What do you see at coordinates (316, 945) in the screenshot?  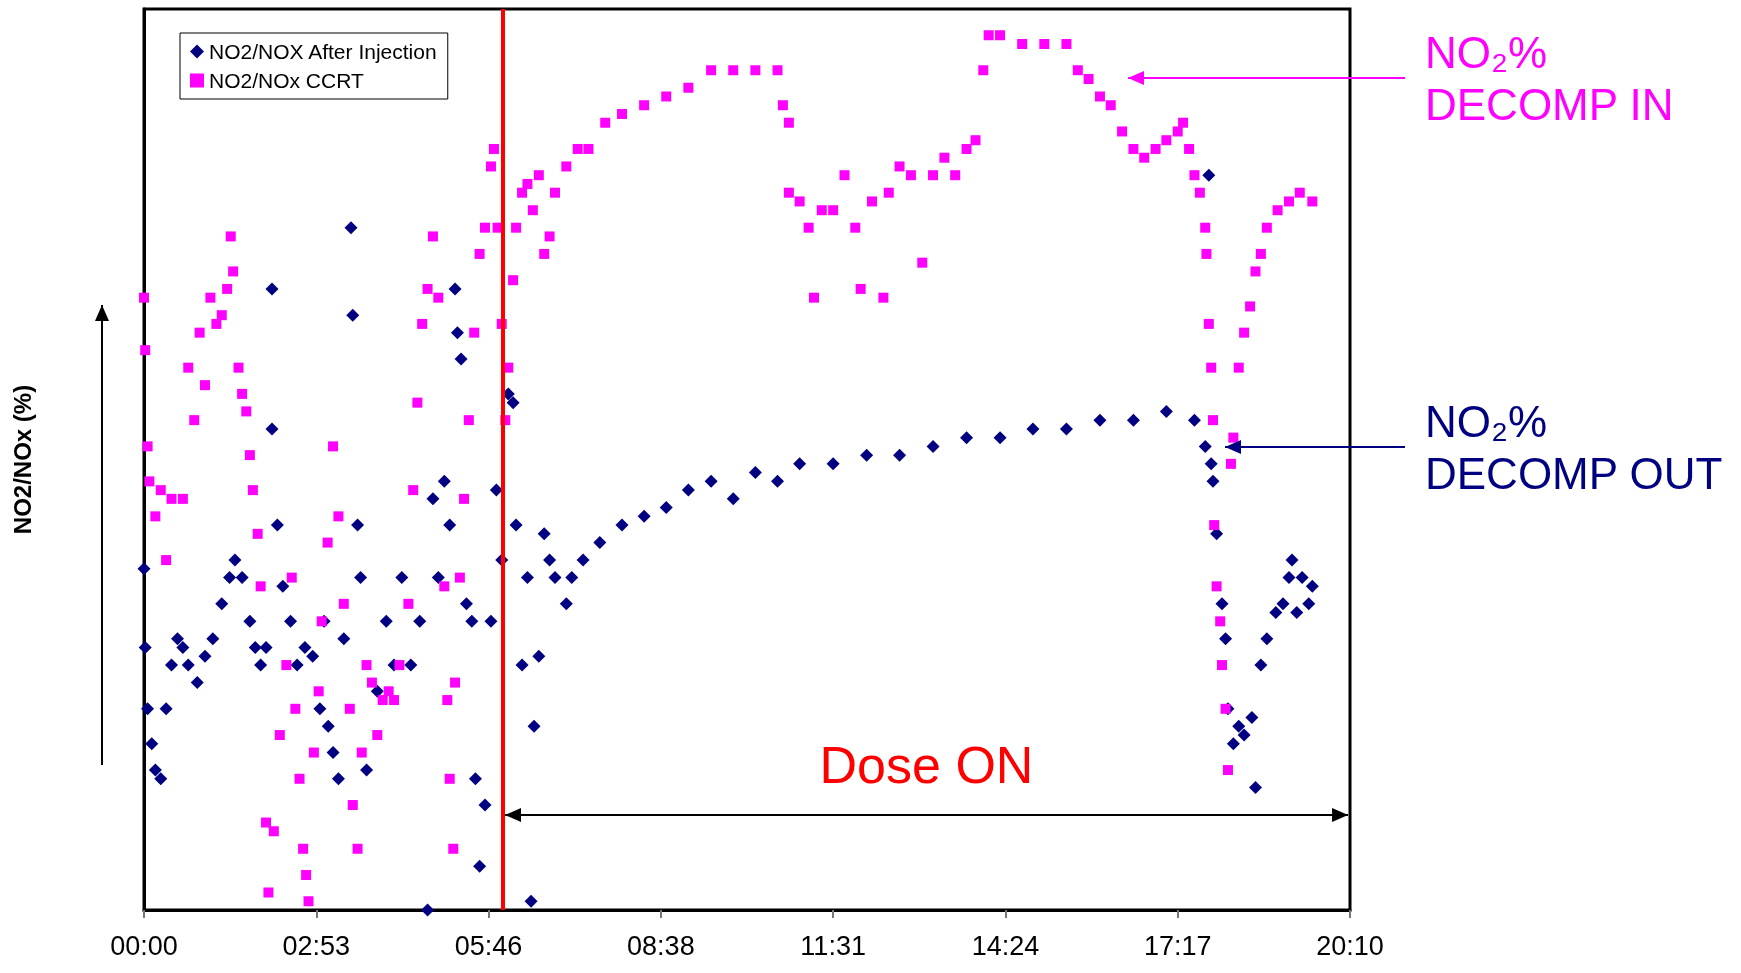 I see `x-tick-label: 02:53` at bounding box center [316, 945].